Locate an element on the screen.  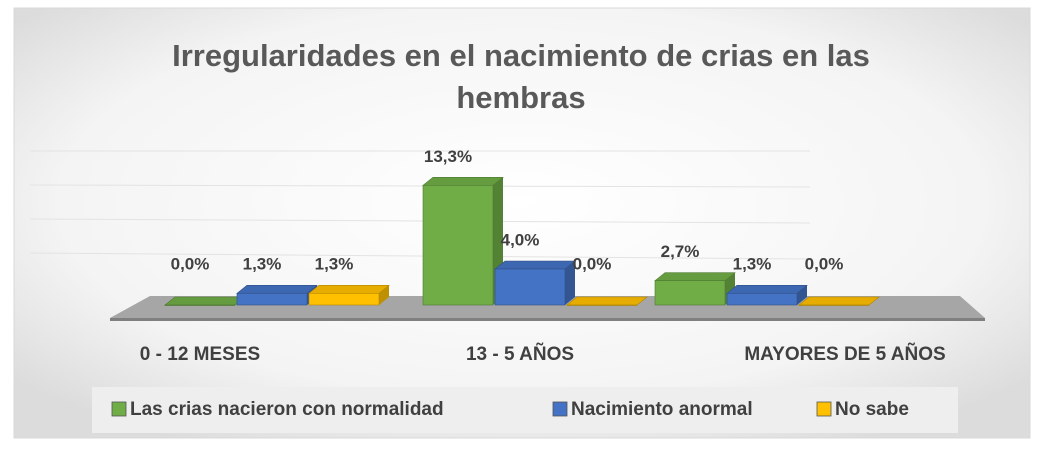
x-tick-label: 0 - 12 MESES is located at coordinates (200, 354).